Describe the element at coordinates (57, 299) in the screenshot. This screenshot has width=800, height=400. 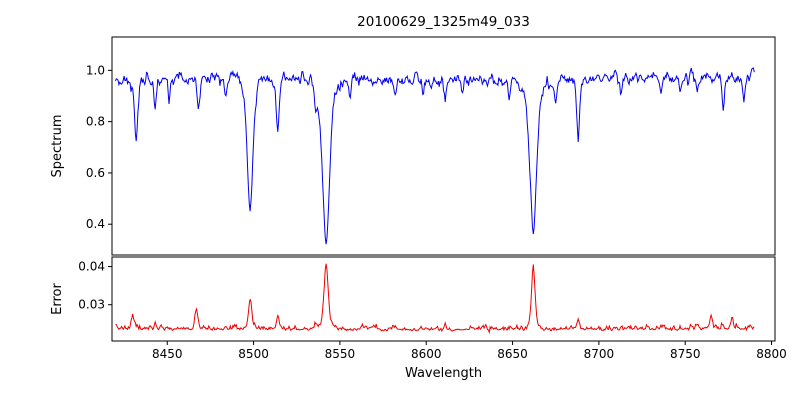
I see `y-axis-label-error: Error` at that location.